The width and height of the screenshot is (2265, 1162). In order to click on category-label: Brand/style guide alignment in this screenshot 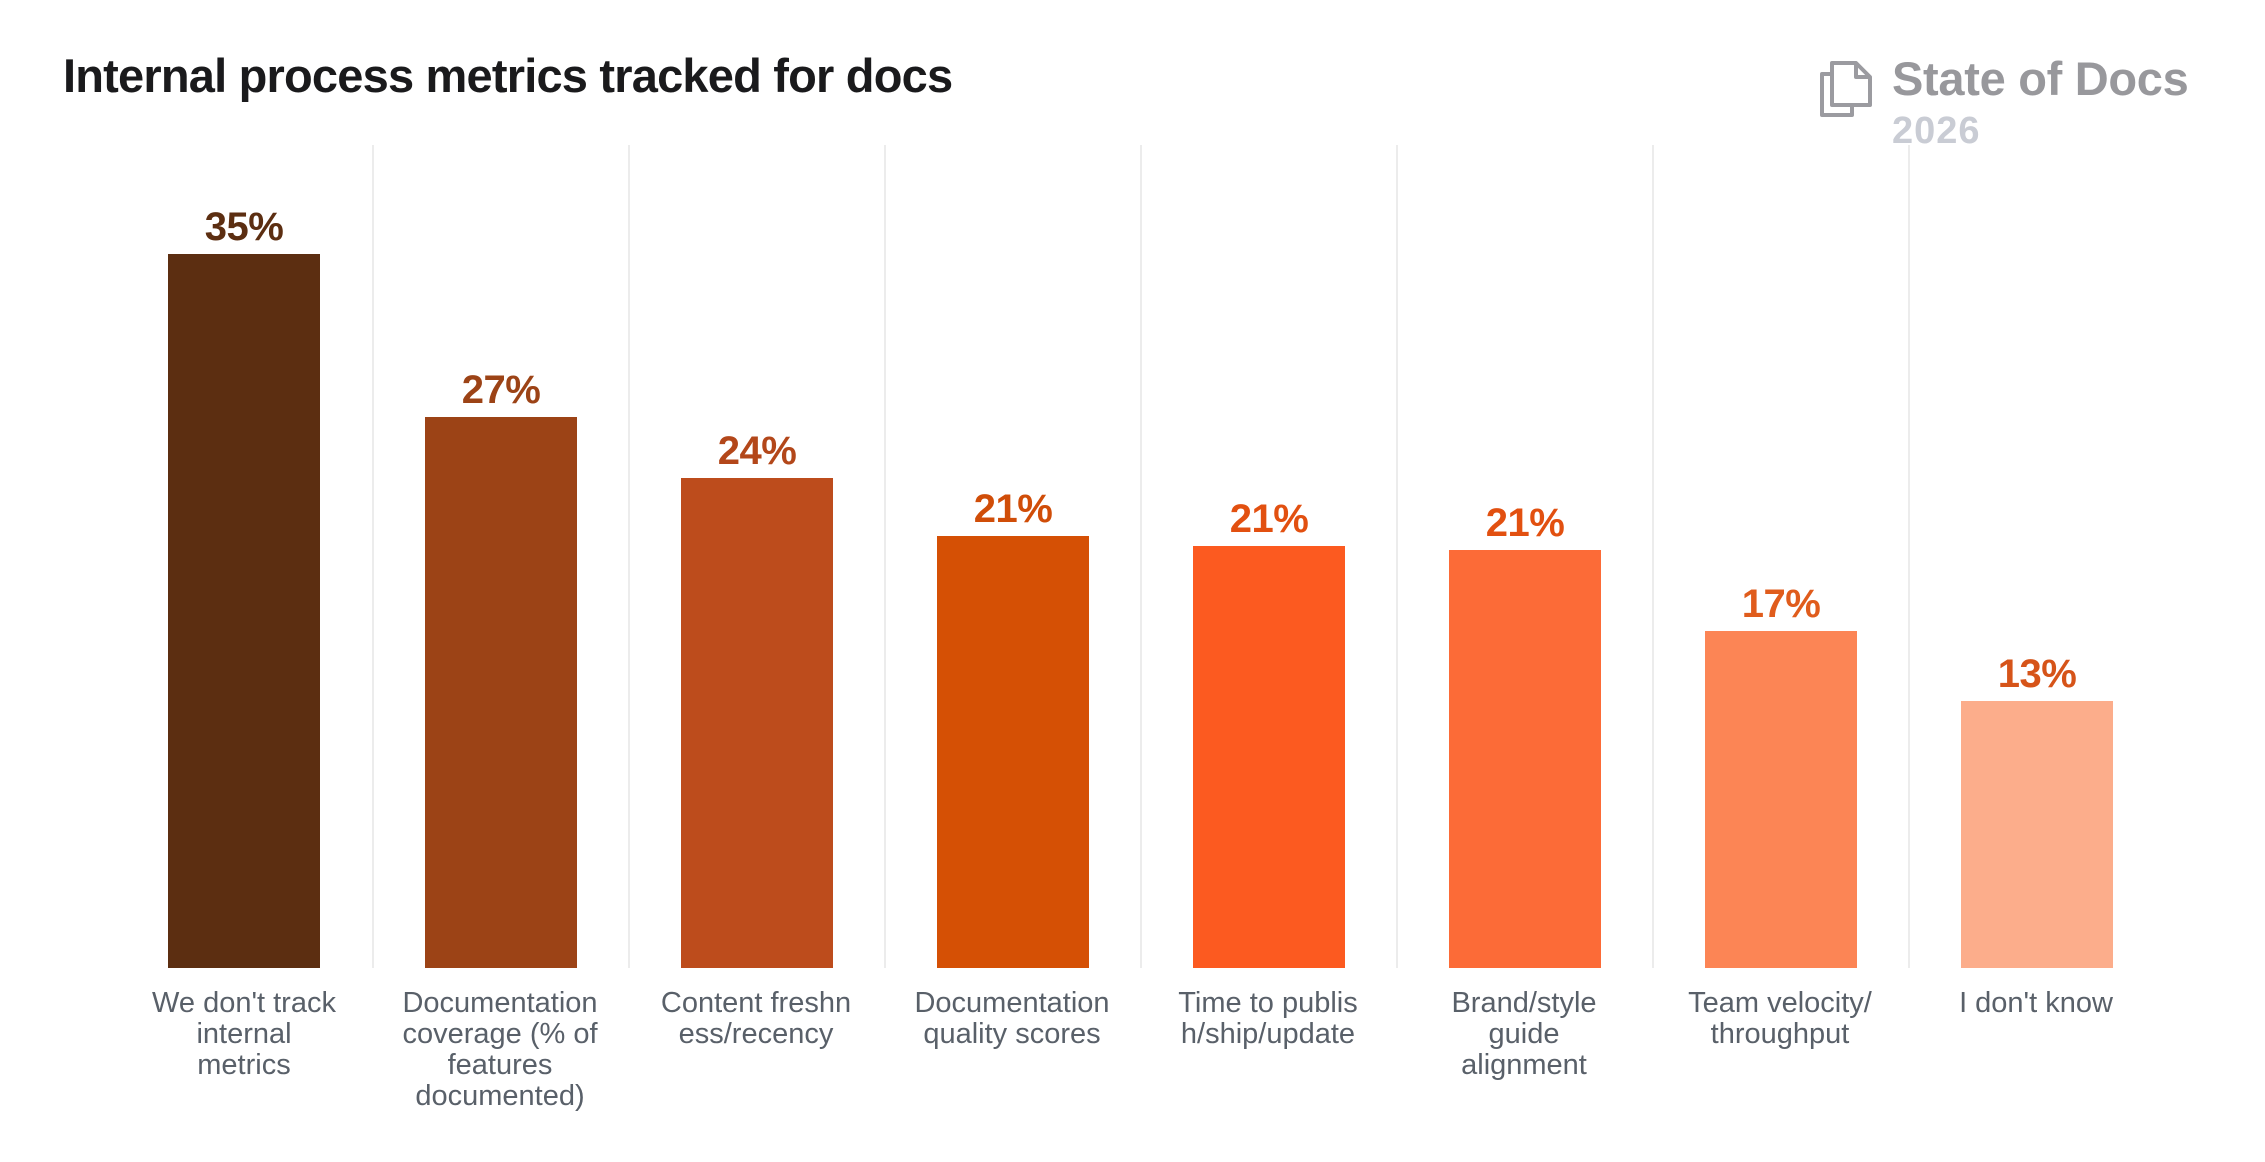, I will do `click(1524, 1034)`.